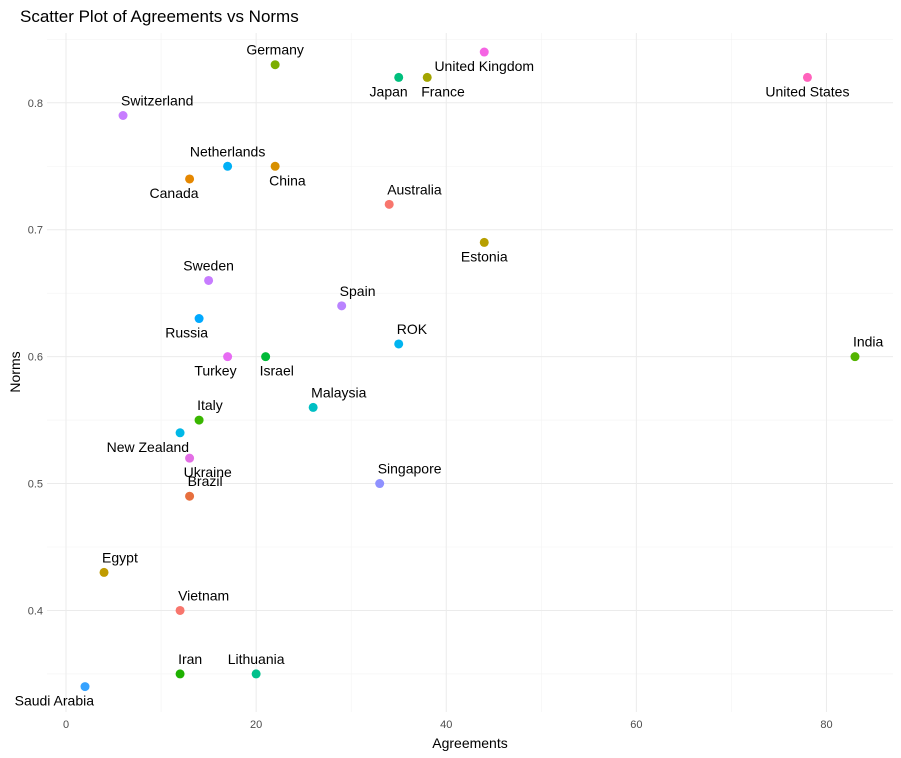  Describe the element at coordinates (868, 342) in the screenshot. I see `point-label: India` at that location.